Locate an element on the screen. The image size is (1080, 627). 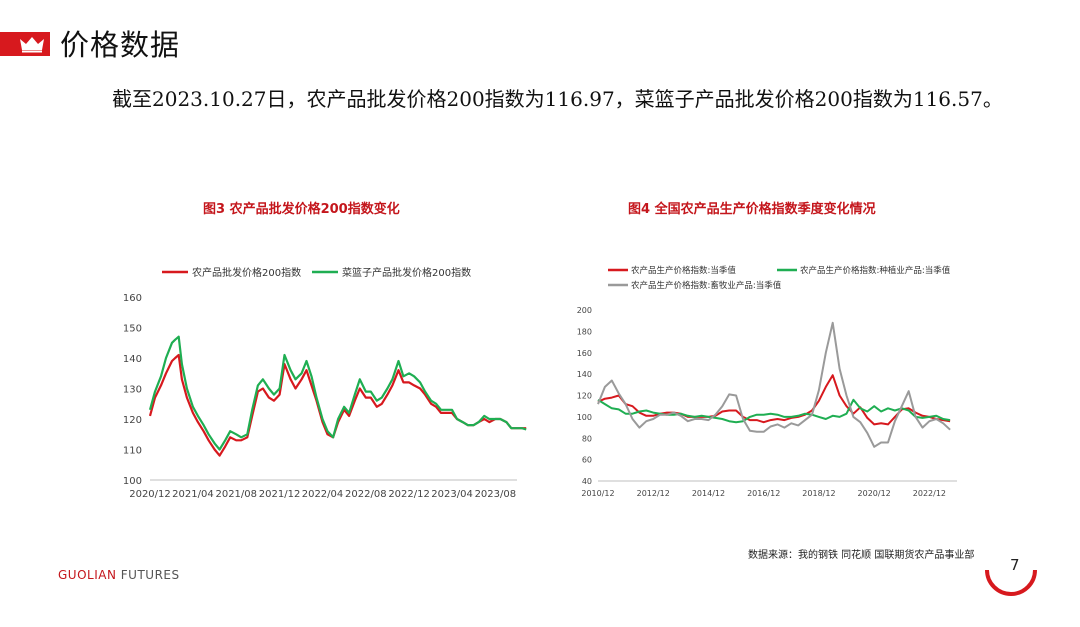
x-tick-label: 2023/08 is located at coordinates (496, 494).